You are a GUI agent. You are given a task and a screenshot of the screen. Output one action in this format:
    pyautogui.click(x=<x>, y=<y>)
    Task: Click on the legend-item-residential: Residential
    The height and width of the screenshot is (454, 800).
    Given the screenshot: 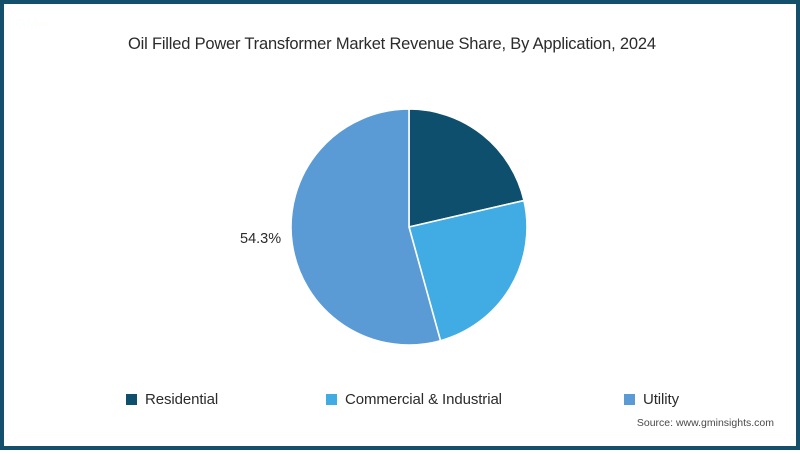 What is the action you would take?
    pyautogui.click(x=172, y=399)
    